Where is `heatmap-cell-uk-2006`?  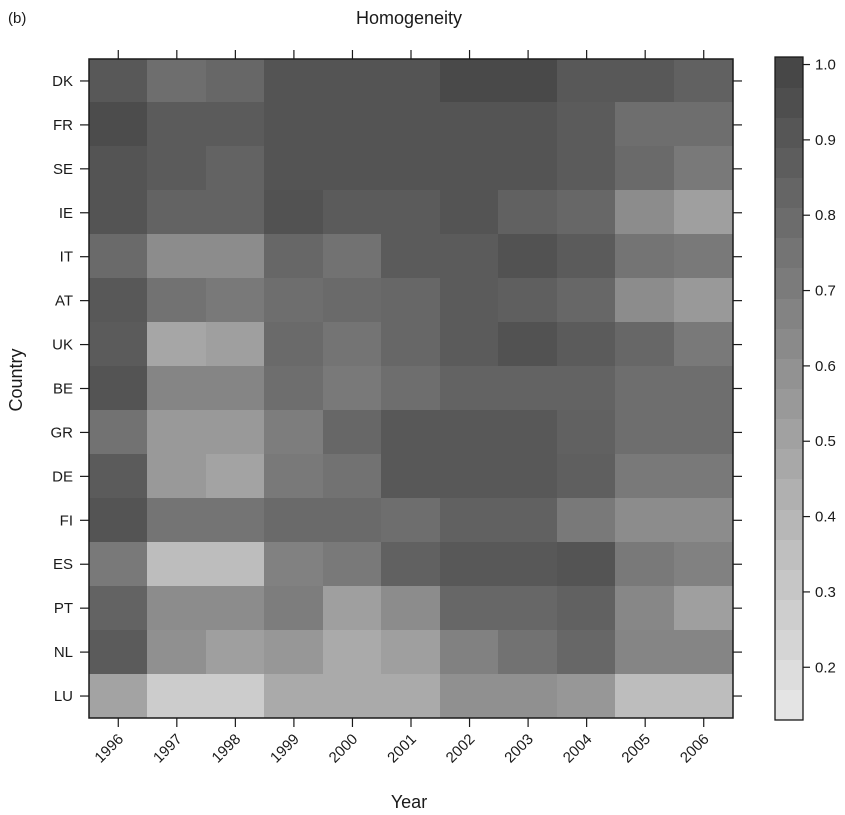 heatmap-cell-uk-2006 is located at coordinates (703, 344).